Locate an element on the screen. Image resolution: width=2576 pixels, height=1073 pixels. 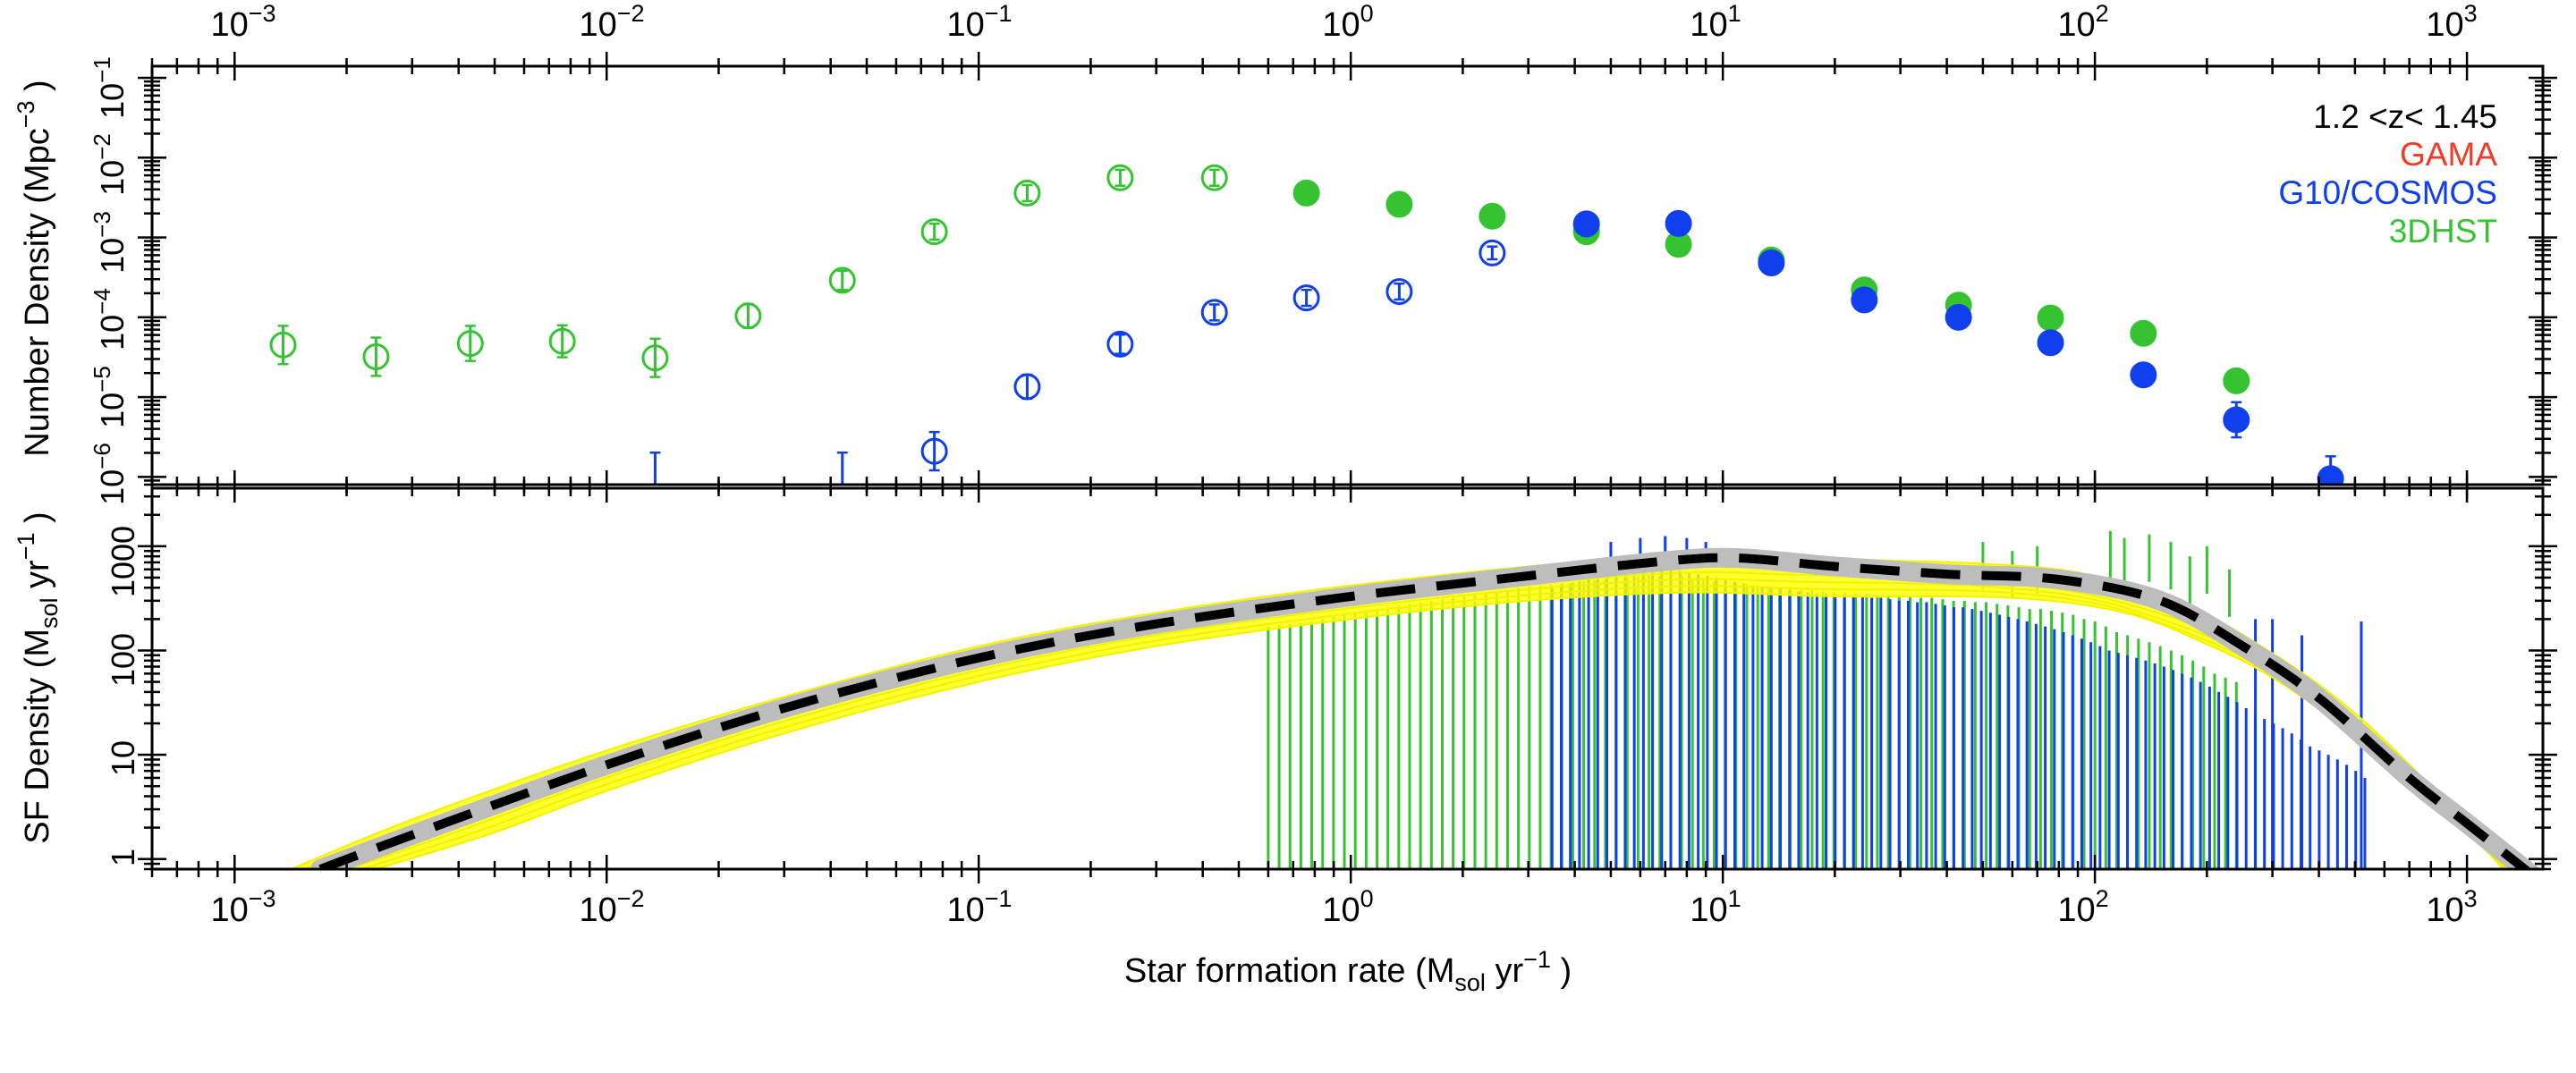
legend: 1.2 <z< 1.45 GAMA G10/COSMOS 3DHST is located at coordinates (2387, 173).